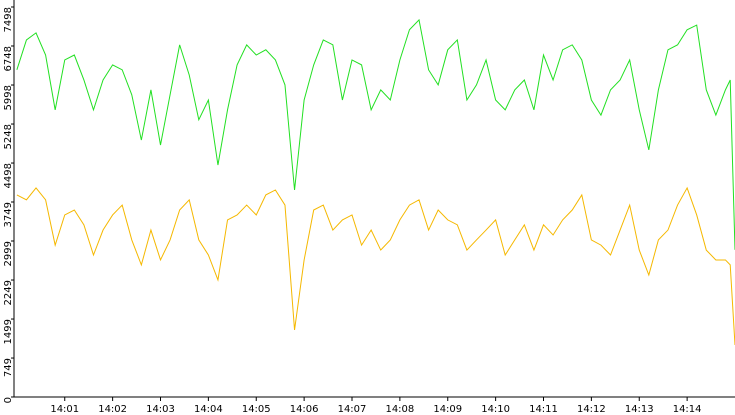 Image resolution: width=735 pixels, height=415 pixels. Describe the element at coordinates (8, 292) in the screenshot. I see `y-tick-label: 2249` at that location.